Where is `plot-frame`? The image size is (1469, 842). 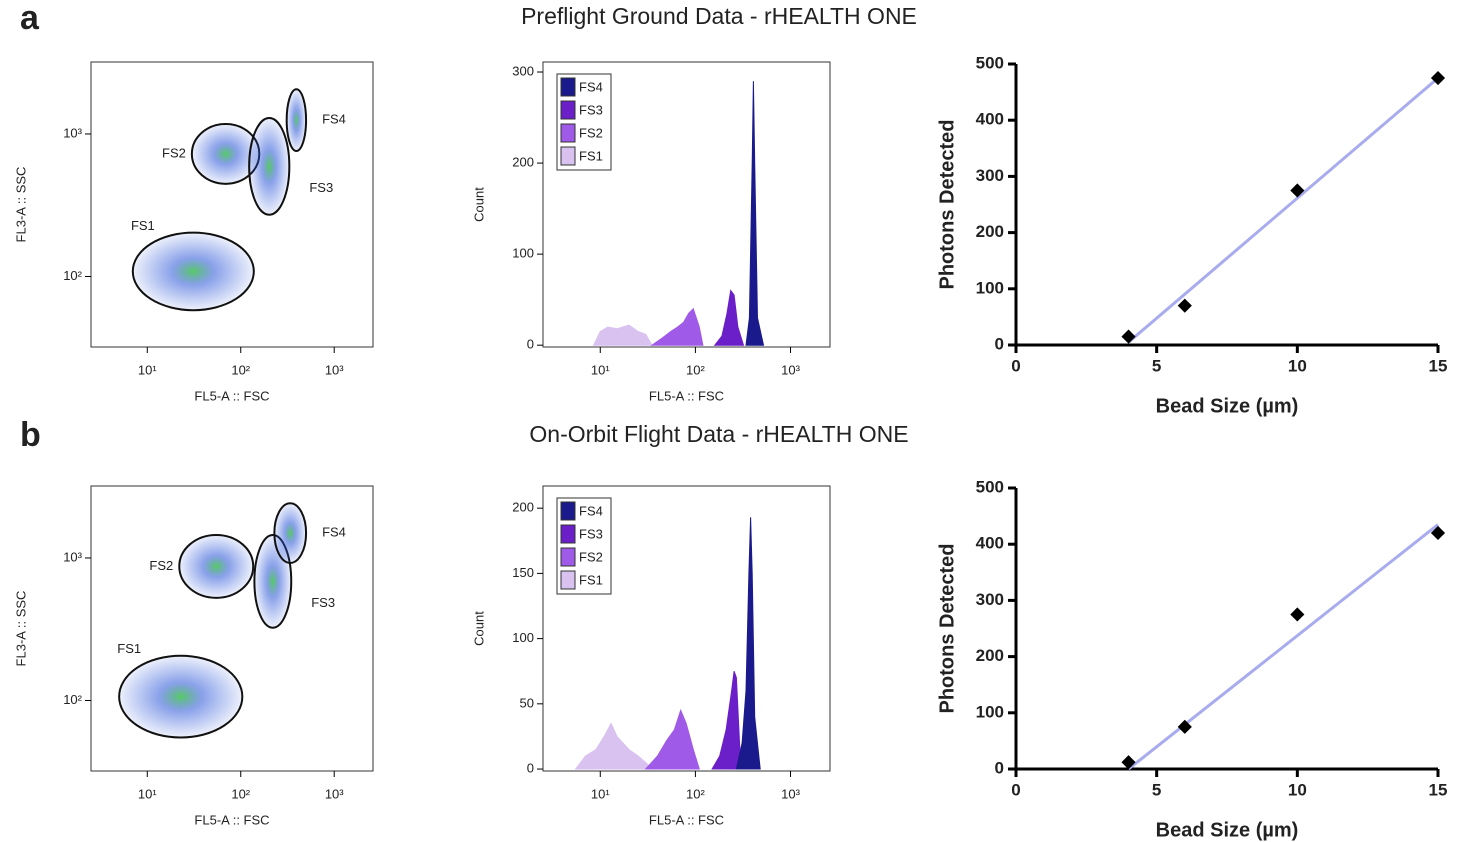 plot-frame is located at coordinates (686, 628).